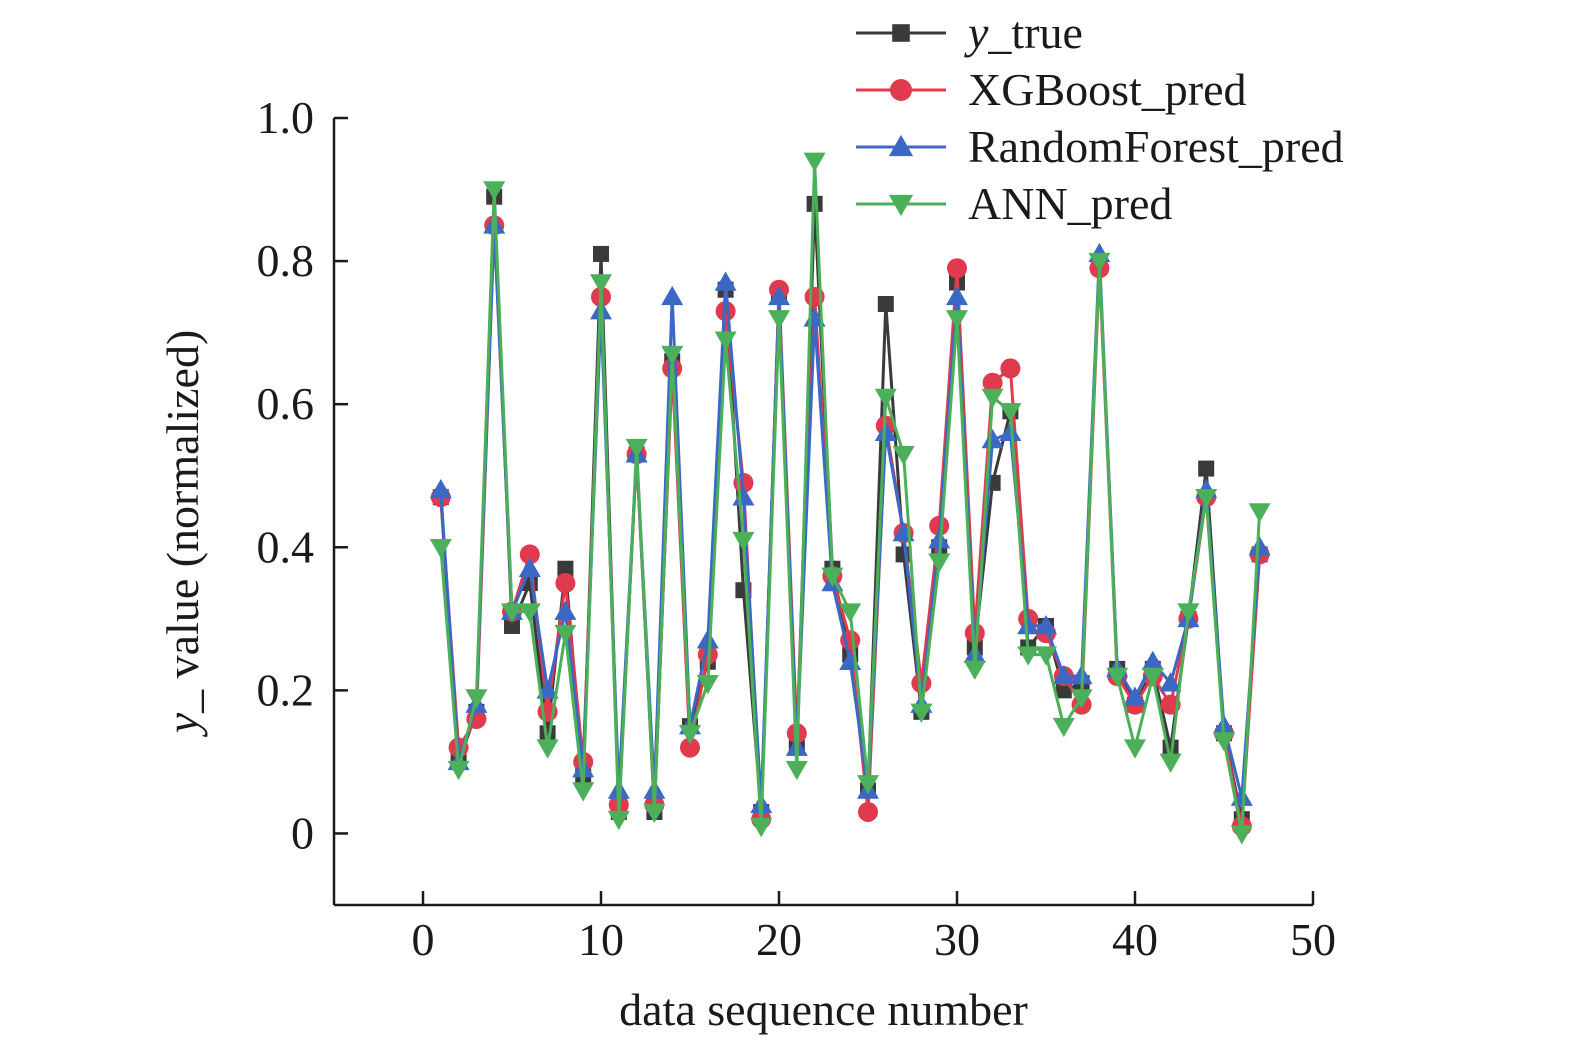  I want to click on legend-label: RandomForest_pred, so click(1156, 146).